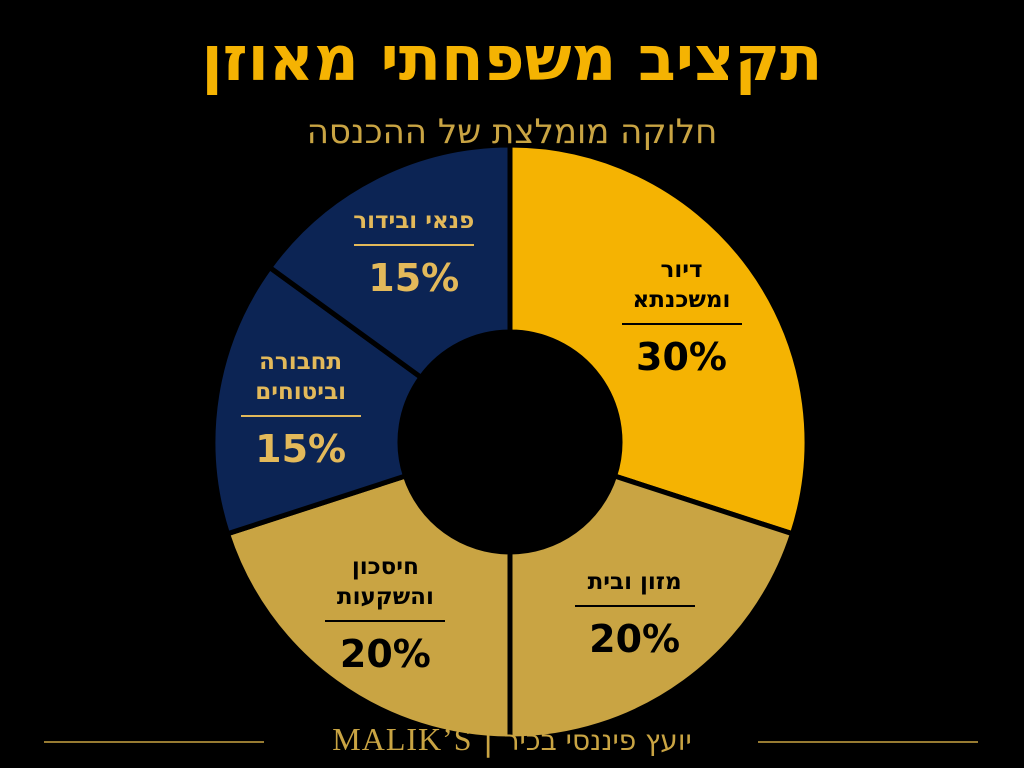  What do you see at coordinates (414, 253) in the screenshot?
I see `slice-label: פנאי ובידור 15%` at bounding box center [414, 253].